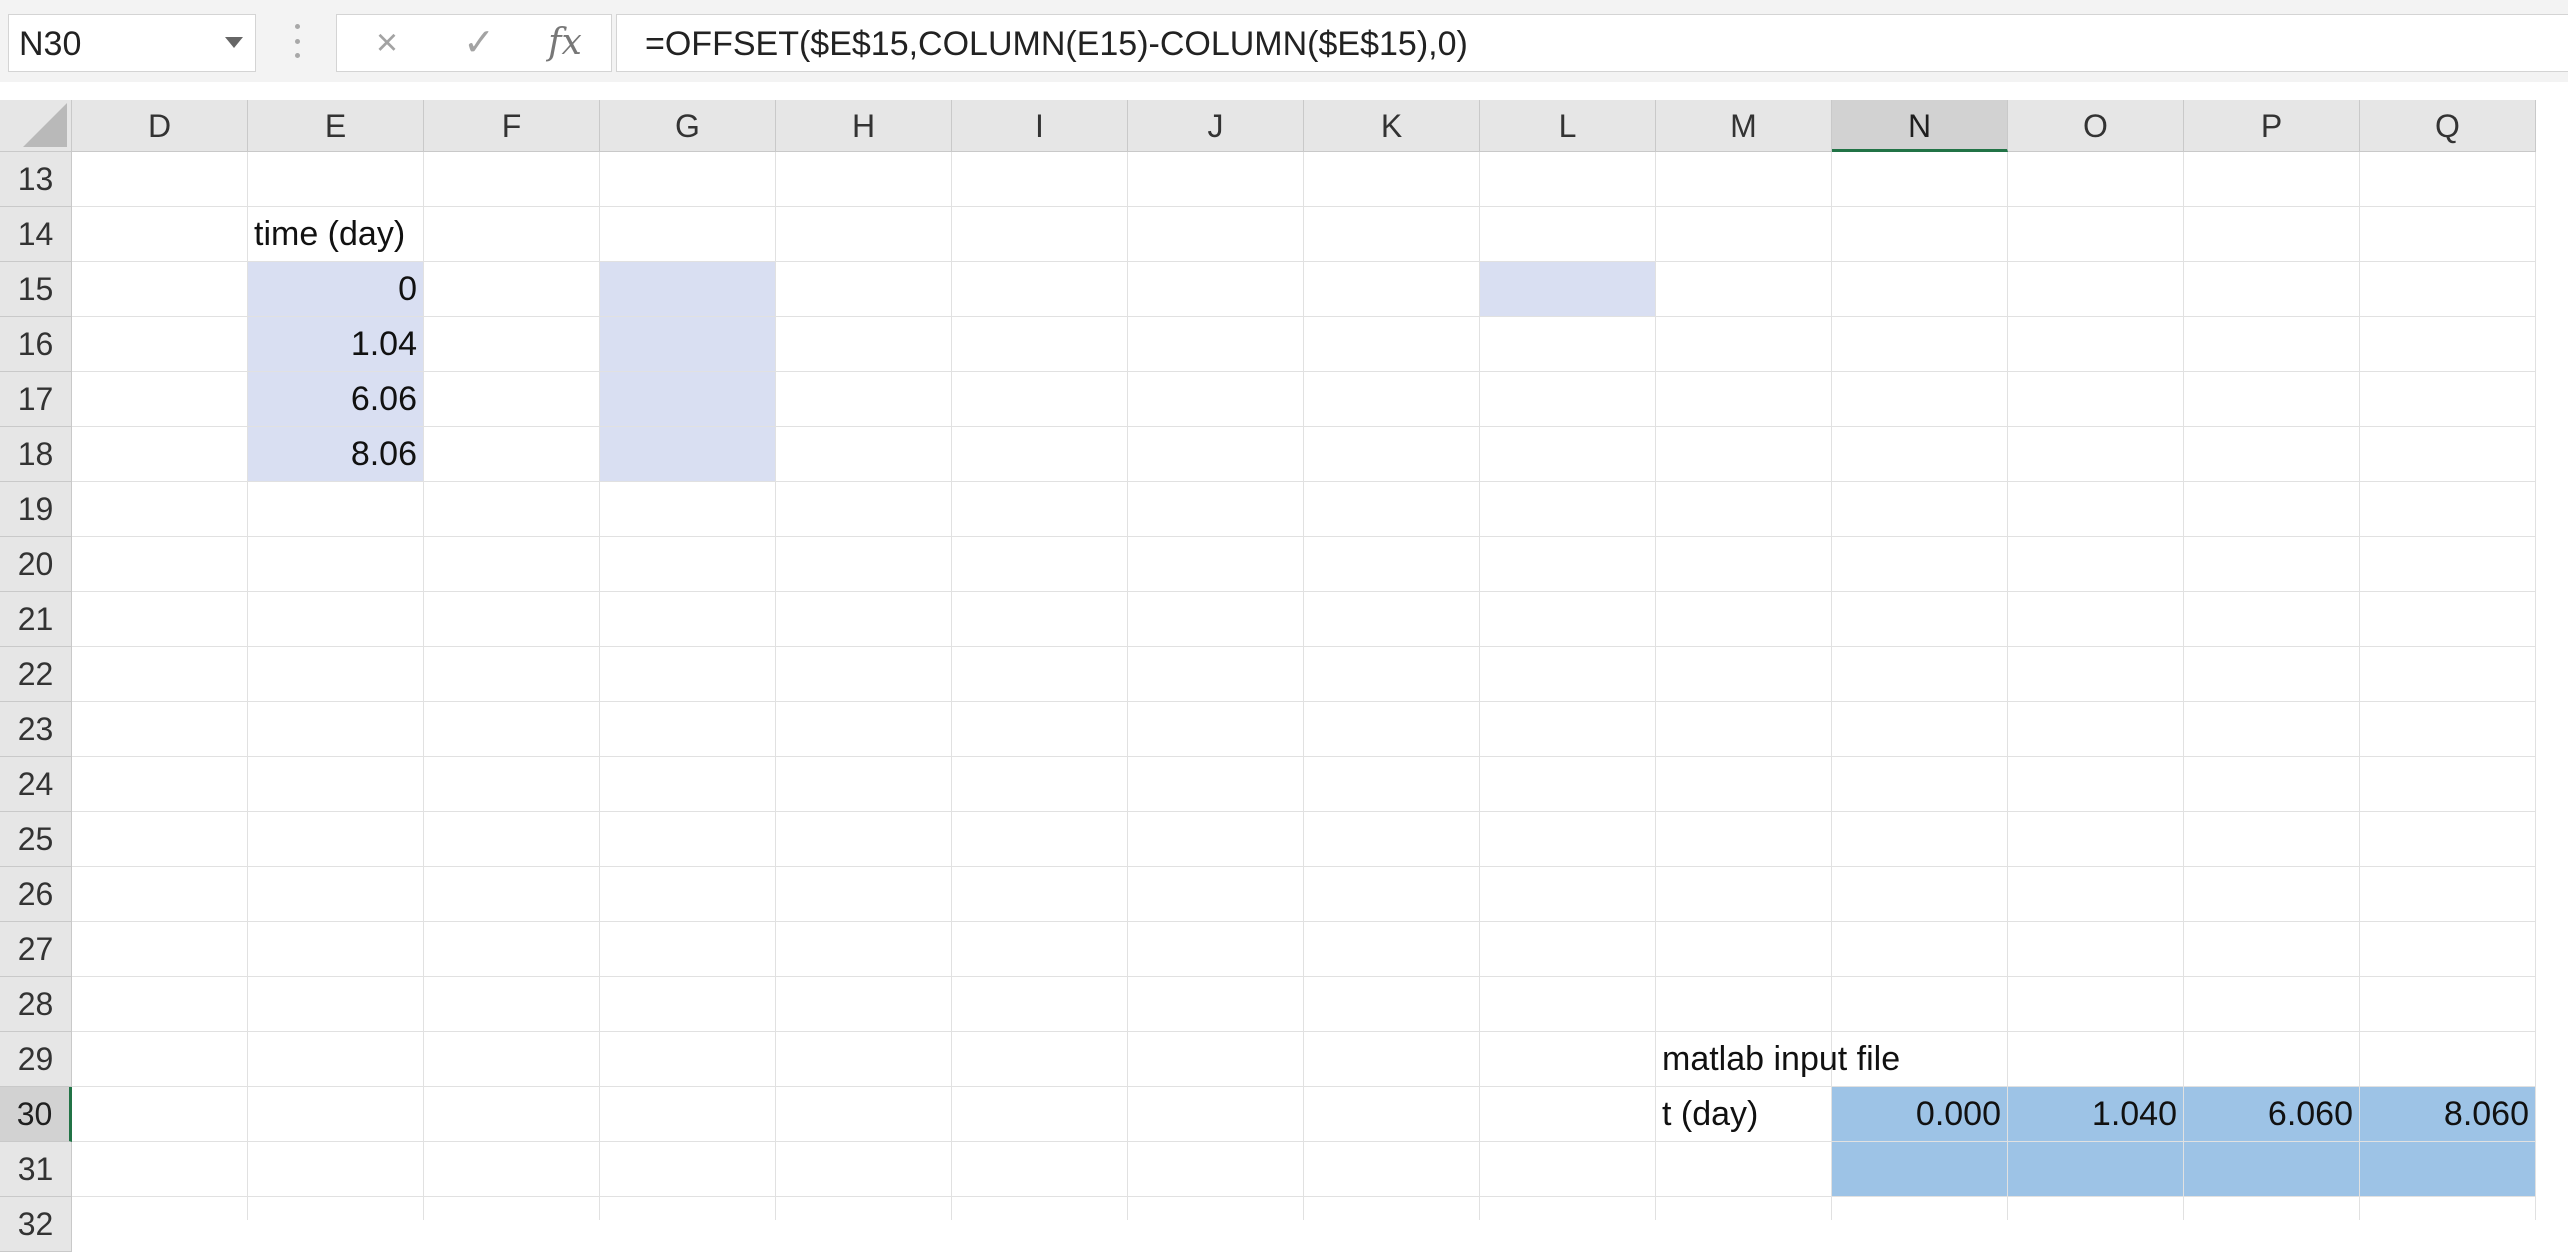  Describe the element at coordinates (688, 289) in the screenshot. I see `cell-g15` at that location.